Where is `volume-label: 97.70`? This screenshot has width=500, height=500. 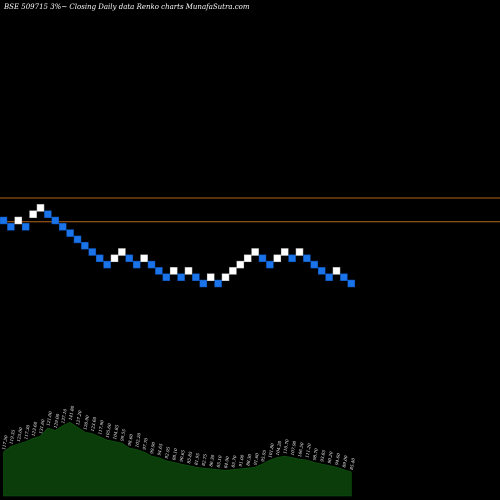 volume-label: 97.70 is located at coordinates (145, 443).